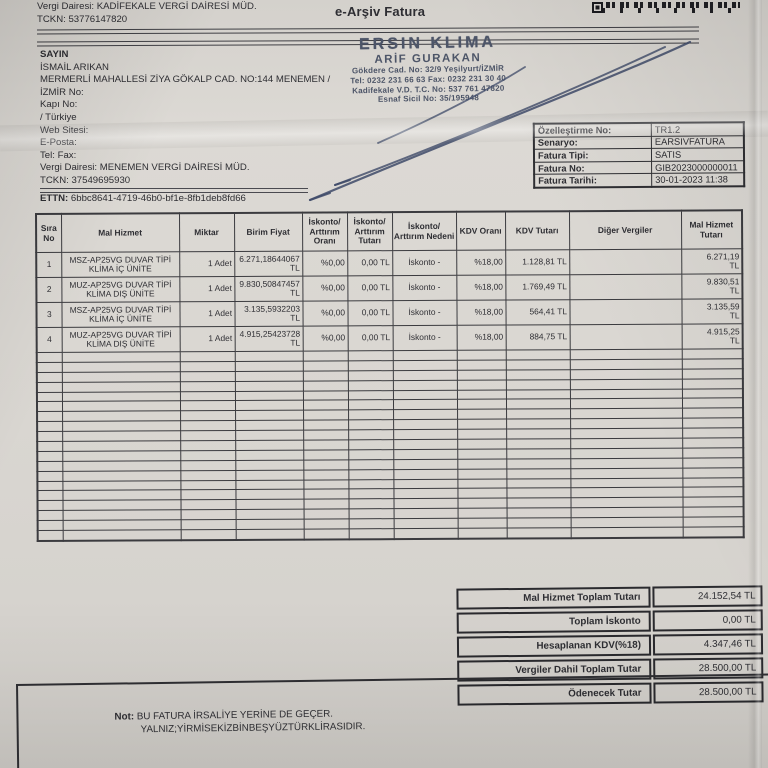 This screenshot has width=768, height=768. Describe the element at coordinates (625, 337) in the screenshot. I see `line-item-cell` at that location.